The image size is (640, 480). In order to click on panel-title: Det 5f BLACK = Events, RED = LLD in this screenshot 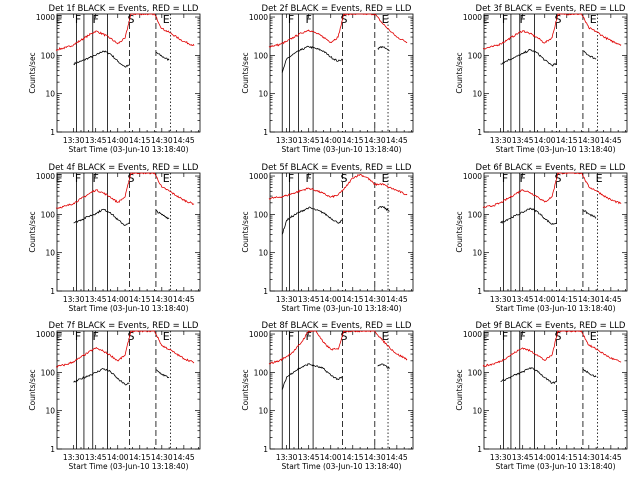, I will do `click(337, 168)`.